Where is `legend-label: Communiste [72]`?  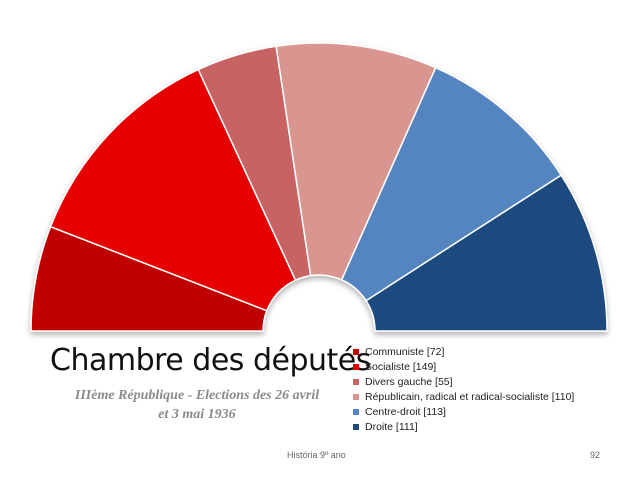
legend-label: Communiste [72] is located at coordinates (405, 351).